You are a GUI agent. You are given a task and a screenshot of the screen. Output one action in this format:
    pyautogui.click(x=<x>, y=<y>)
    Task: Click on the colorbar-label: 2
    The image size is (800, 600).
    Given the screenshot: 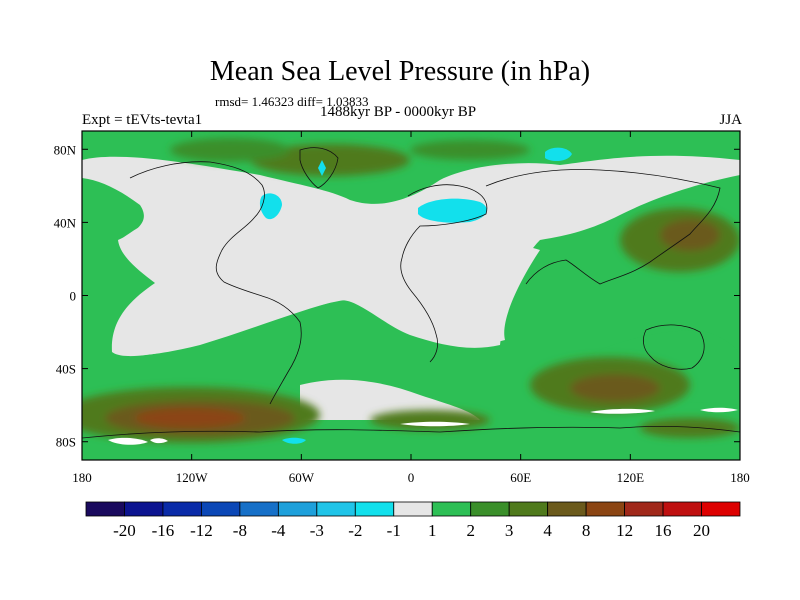 What is the action you would take?
    pyautogui.click(x=470, y=530)
    